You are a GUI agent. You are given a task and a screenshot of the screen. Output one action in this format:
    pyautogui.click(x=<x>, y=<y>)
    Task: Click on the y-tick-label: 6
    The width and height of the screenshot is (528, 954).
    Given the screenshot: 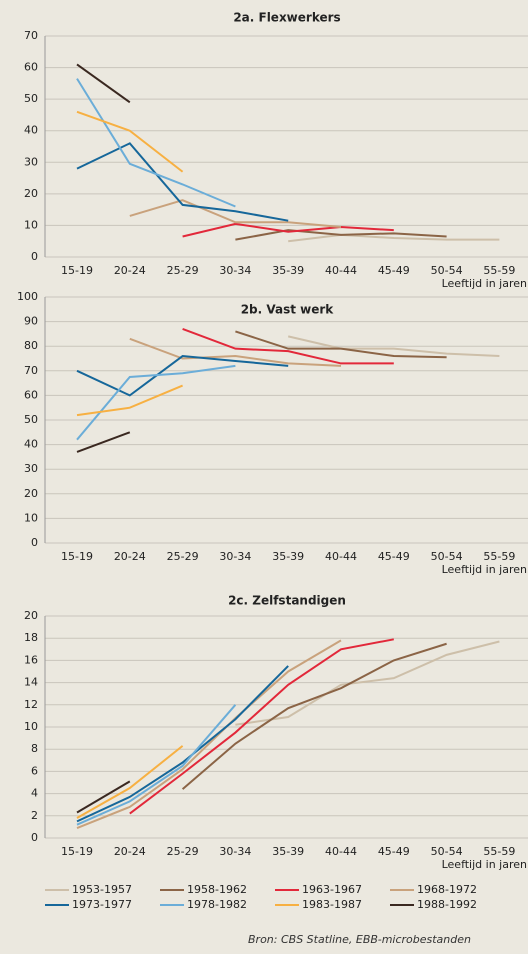 What is the action you would take?
    pyautogui.click(x=34, y=770)
    